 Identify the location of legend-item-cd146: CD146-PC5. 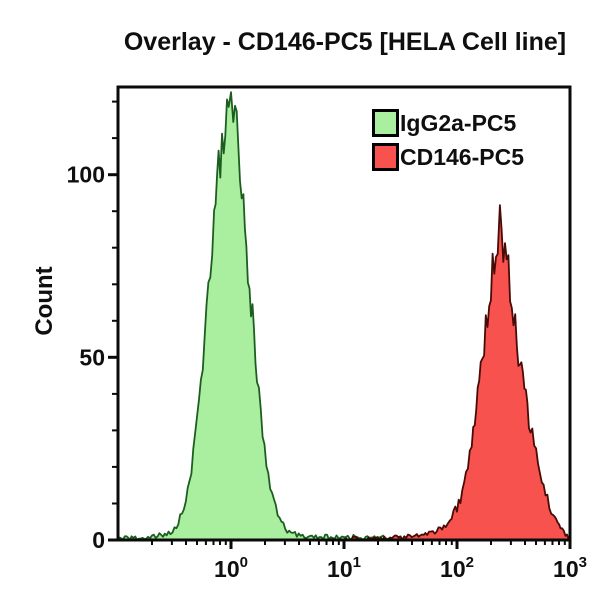
(448, 157).